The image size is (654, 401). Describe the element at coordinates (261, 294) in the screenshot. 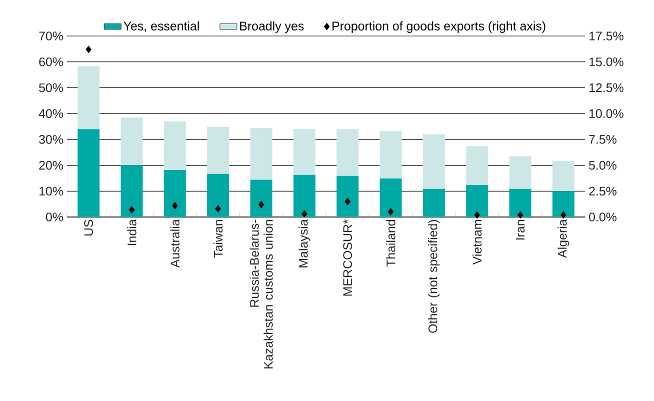

I see `x-tick-label: Russia-Belarus-Kazakhstan customs union` at that location.